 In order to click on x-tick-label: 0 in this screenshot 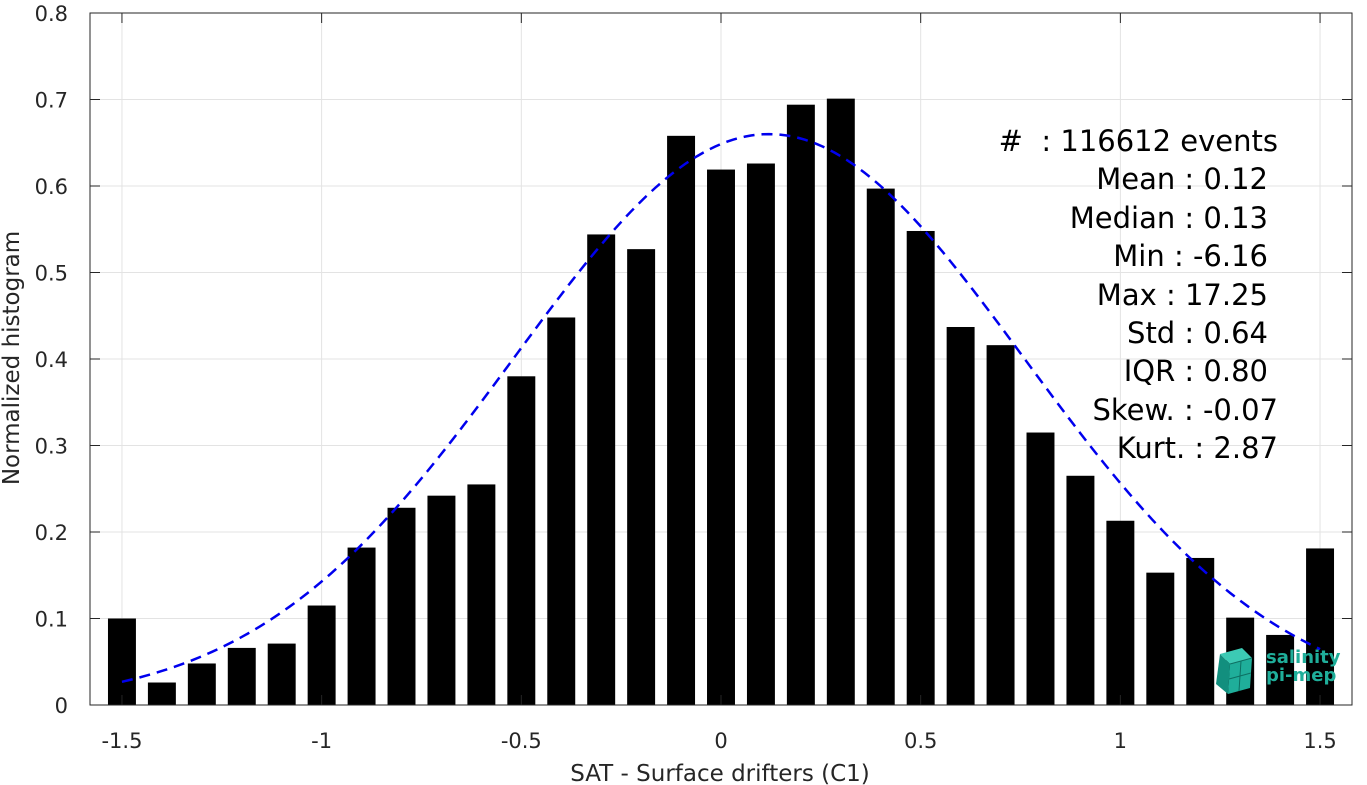, I will do `click(720, 741)`.